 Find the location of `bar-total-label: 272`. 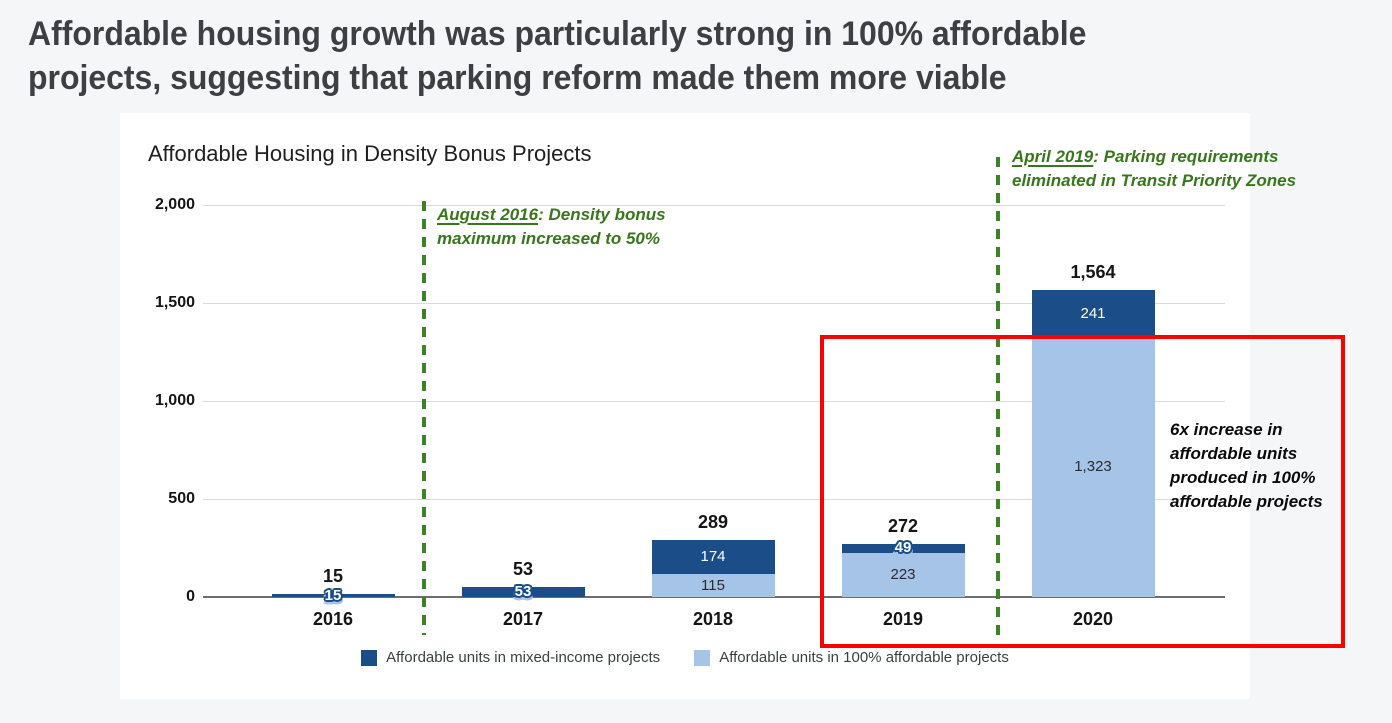

bar-total-label: 272 is located at coordinates (903, 525).